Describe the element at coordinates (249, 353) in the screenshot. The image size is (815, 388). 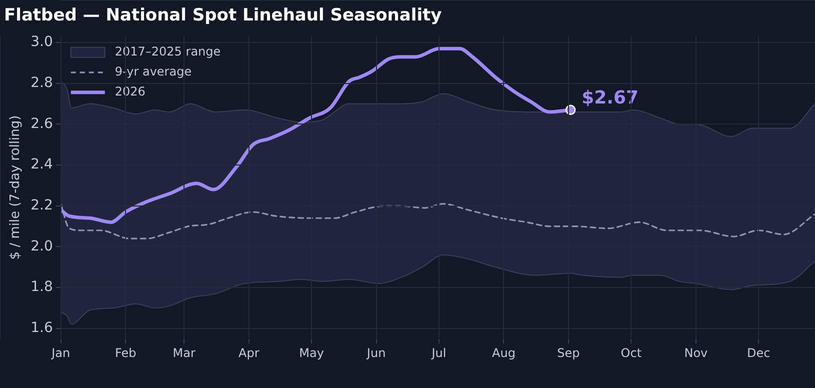
I see `x-tick-label: Apr` at that location.